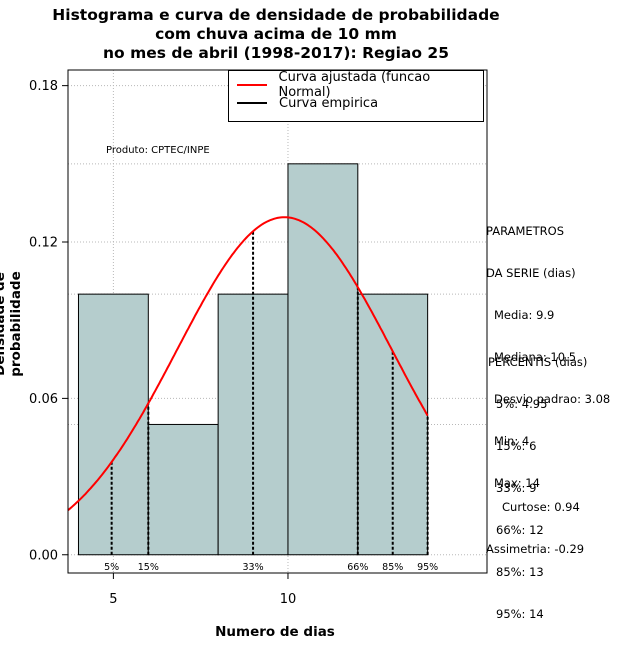 The image size is (640, 660). Describe the element at coordinates (512, 441) in the screenshot. I see `param-min: Min: 4` at that location.